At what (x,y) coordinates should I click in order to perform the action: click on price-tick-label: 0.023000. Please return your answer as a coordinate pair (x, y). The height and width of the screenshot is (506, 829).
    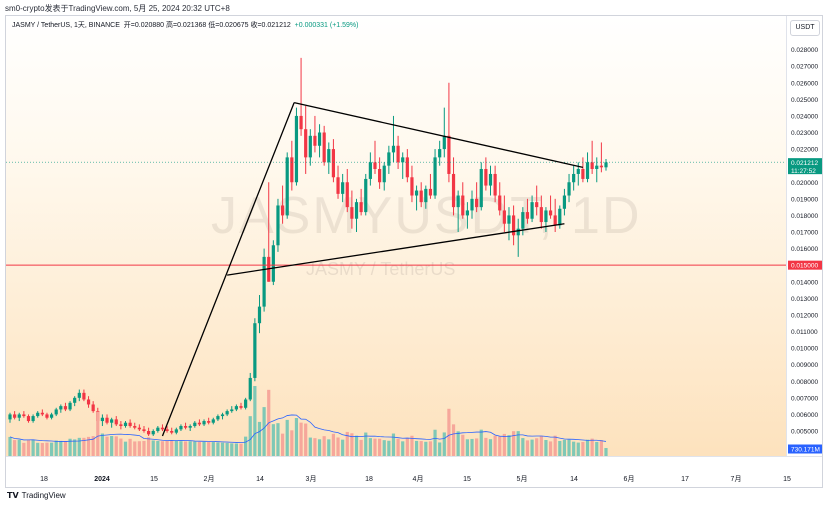
    Looking at the image, I should click on (804, 133).